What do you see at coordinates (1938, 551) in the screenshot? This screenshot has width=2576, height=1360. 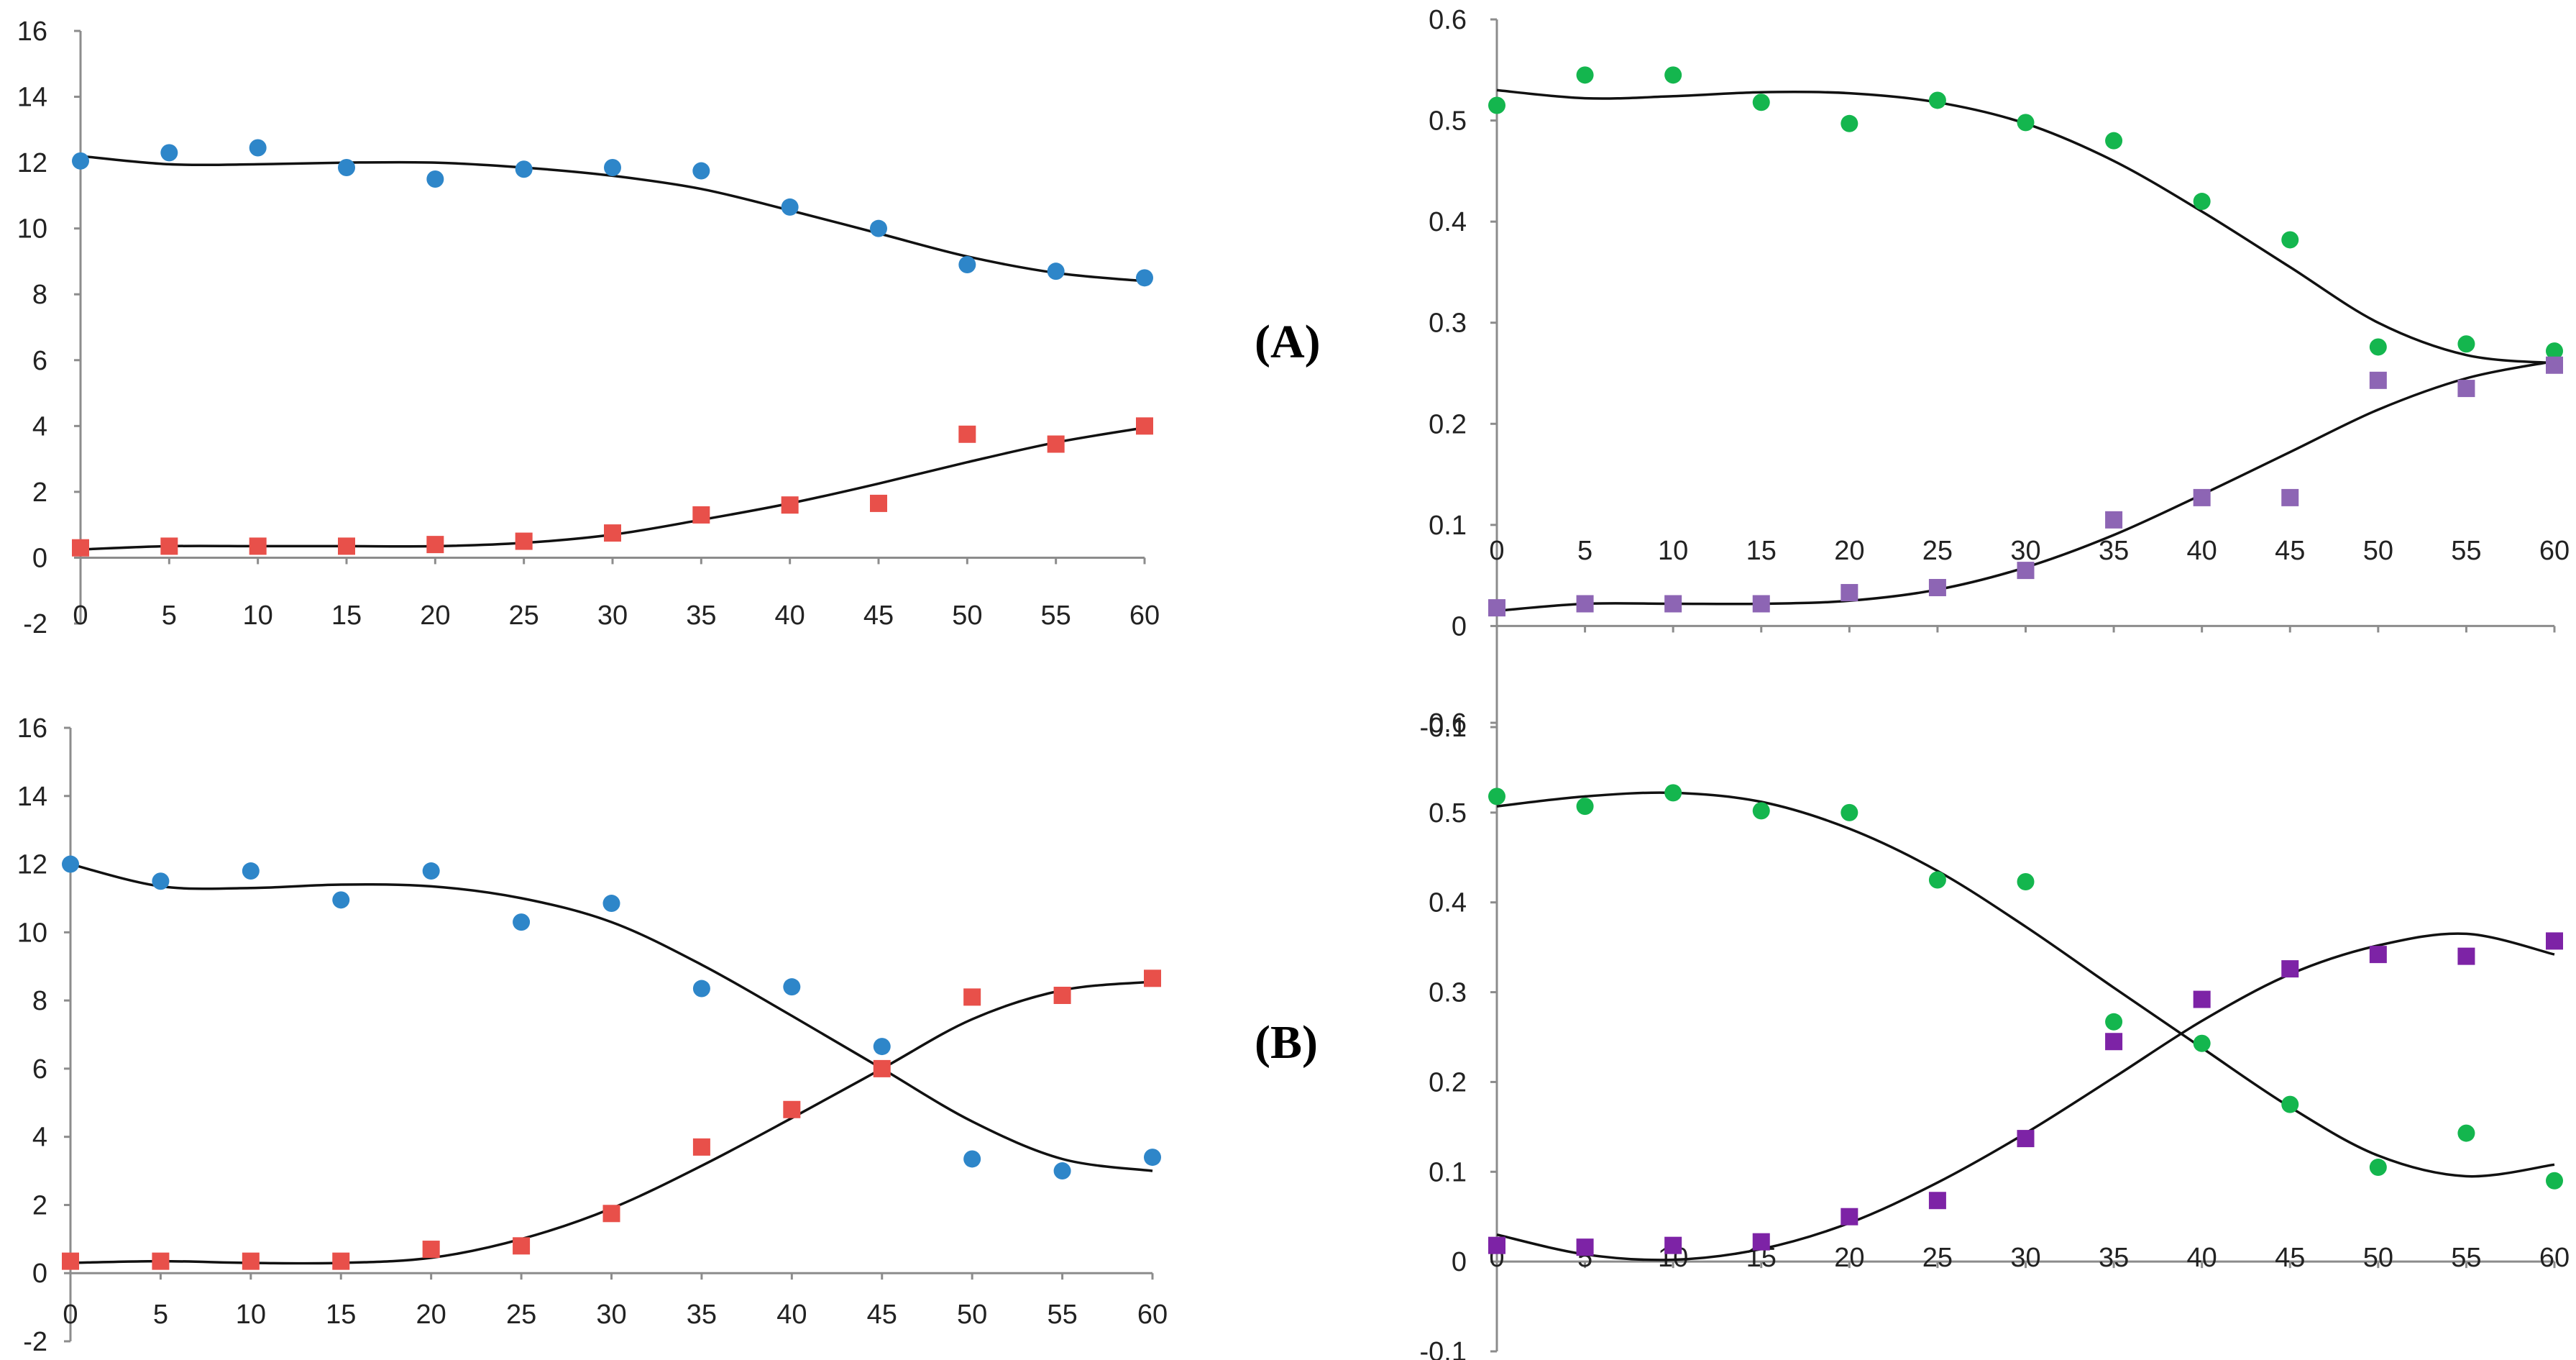 I see `x-tick-label: 25` at bounding box center [1938, 551].